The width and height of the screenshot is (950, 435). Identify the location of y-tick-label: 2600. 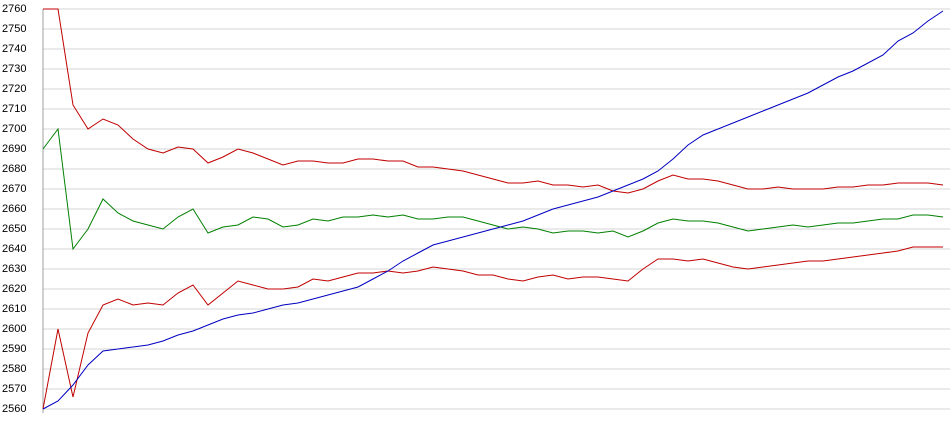
(14, 329).